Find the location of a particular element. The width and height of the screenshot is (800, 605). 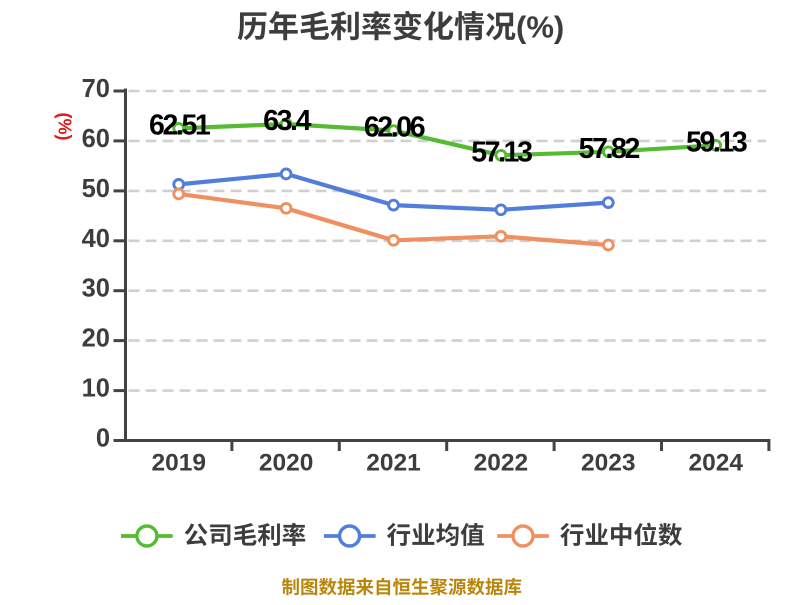

svg-text: 10 is located at coordinates (96, 389).